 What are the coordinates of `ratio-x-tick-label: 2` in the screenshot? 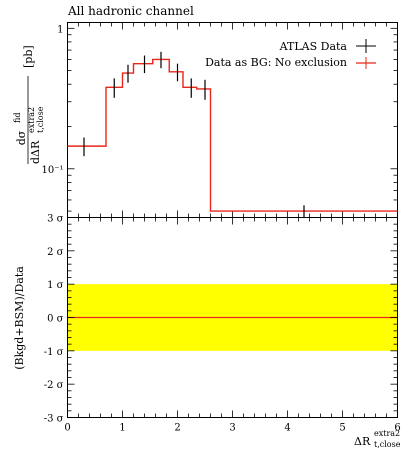 It's located at (177, 428).